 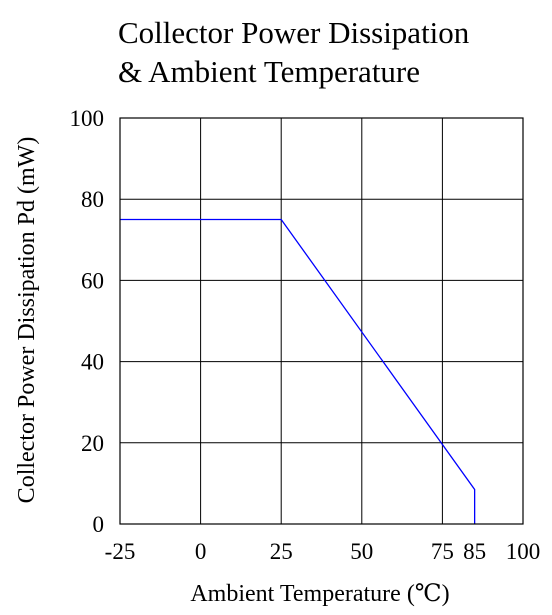 What do you see at coordinates (92, 199) in the screenshot?
I see `y-tick-label-4: 80` at bounding box center [92, 199].